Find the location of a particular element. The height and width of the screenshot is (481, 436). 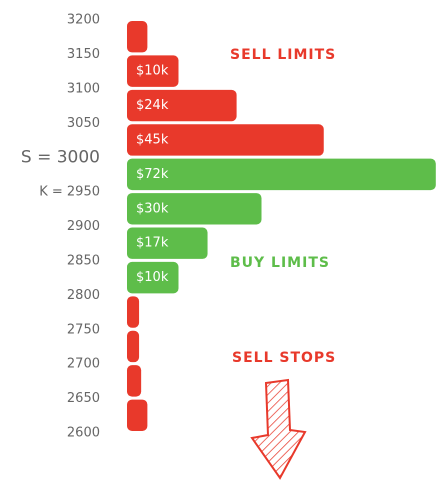

y-tick-label: 2850 is located at coordinates (83, 260).